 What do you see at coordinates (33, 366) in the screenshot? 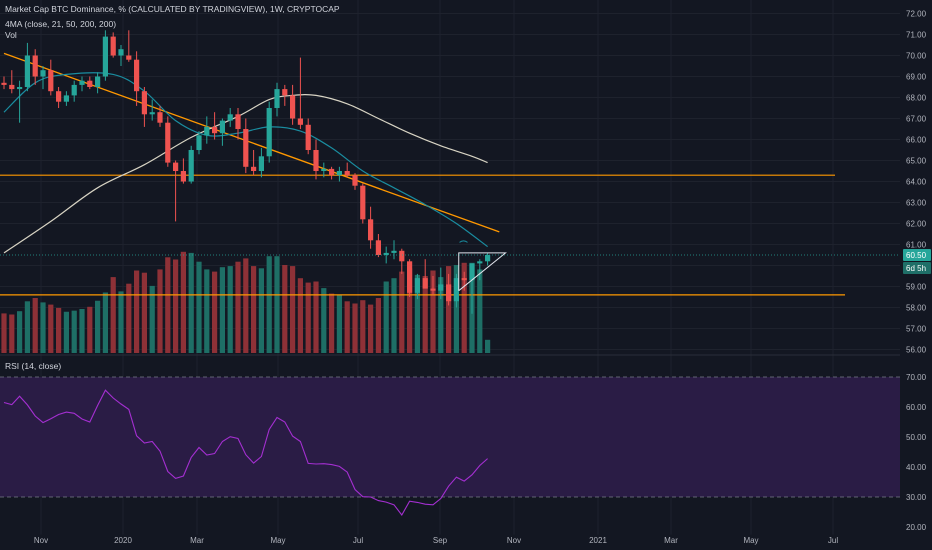
I see `rsi-legend: RSI (14, close)` at bounding box center [33, 366].